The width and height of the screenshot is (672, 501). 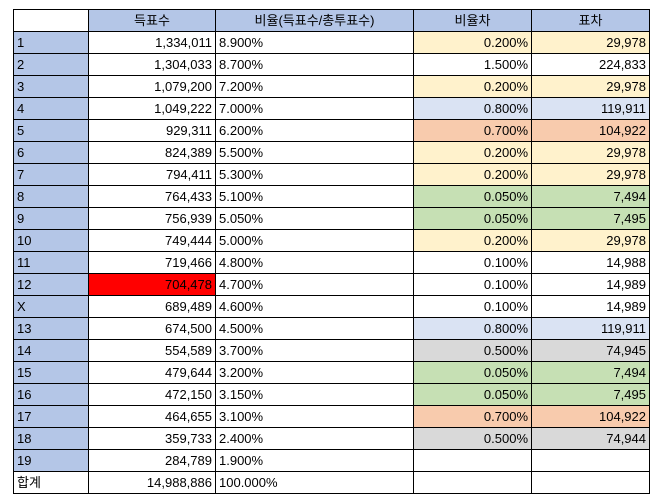 I want to click on votes-cell: 794,411, so click(x=152, y=174).